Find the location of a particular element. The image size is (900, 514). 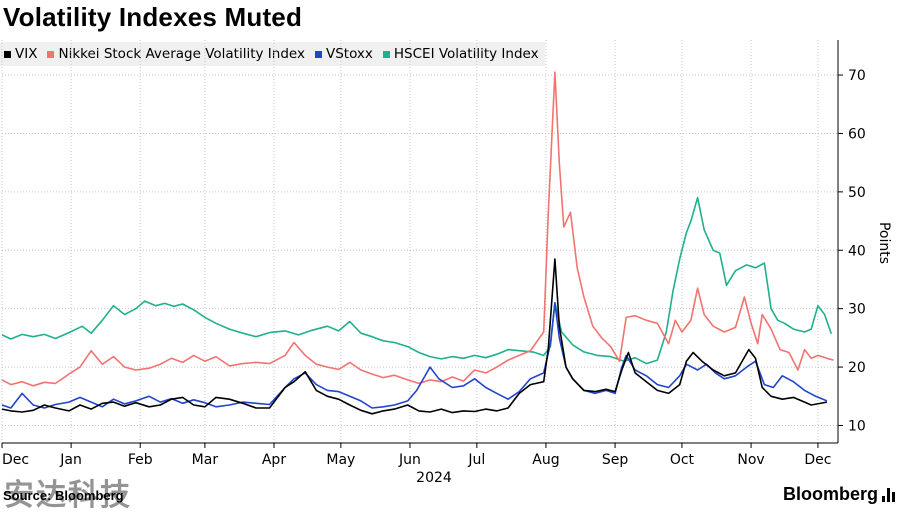

x-tick-label: Aug is located at coordinates (545, 460).